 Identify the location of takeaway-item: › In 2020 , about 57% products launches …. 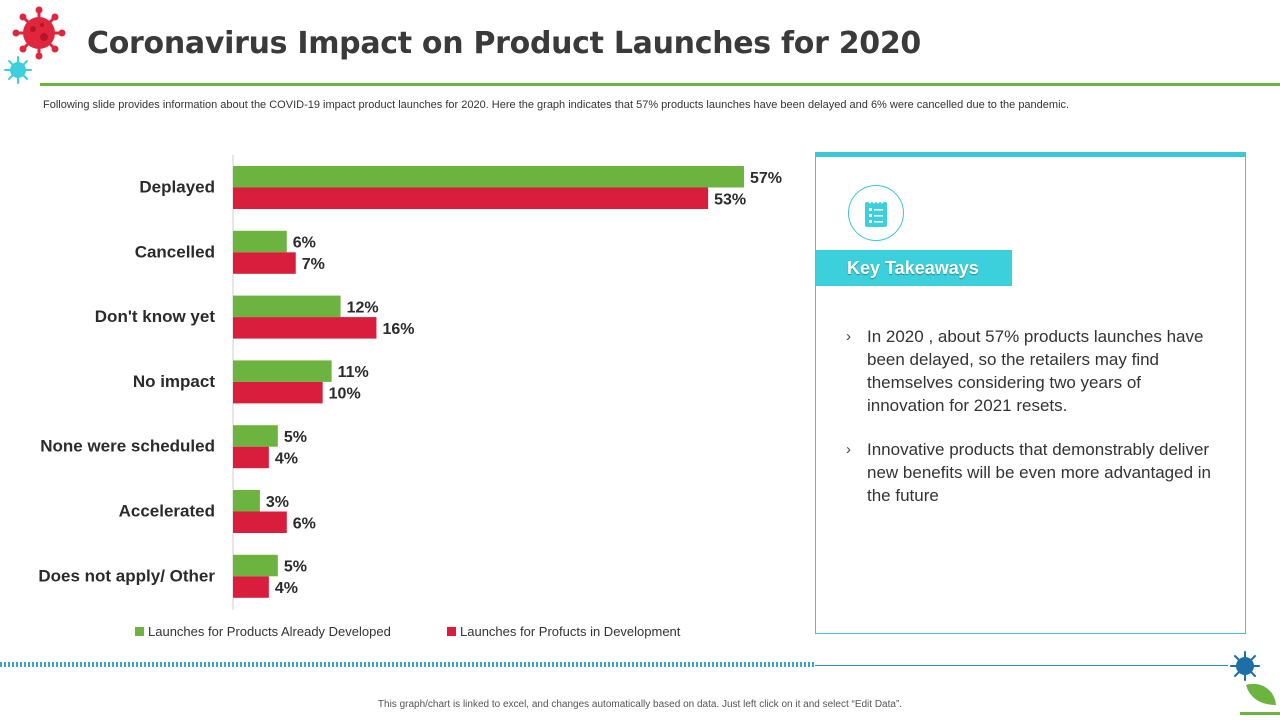
(1033, 371).